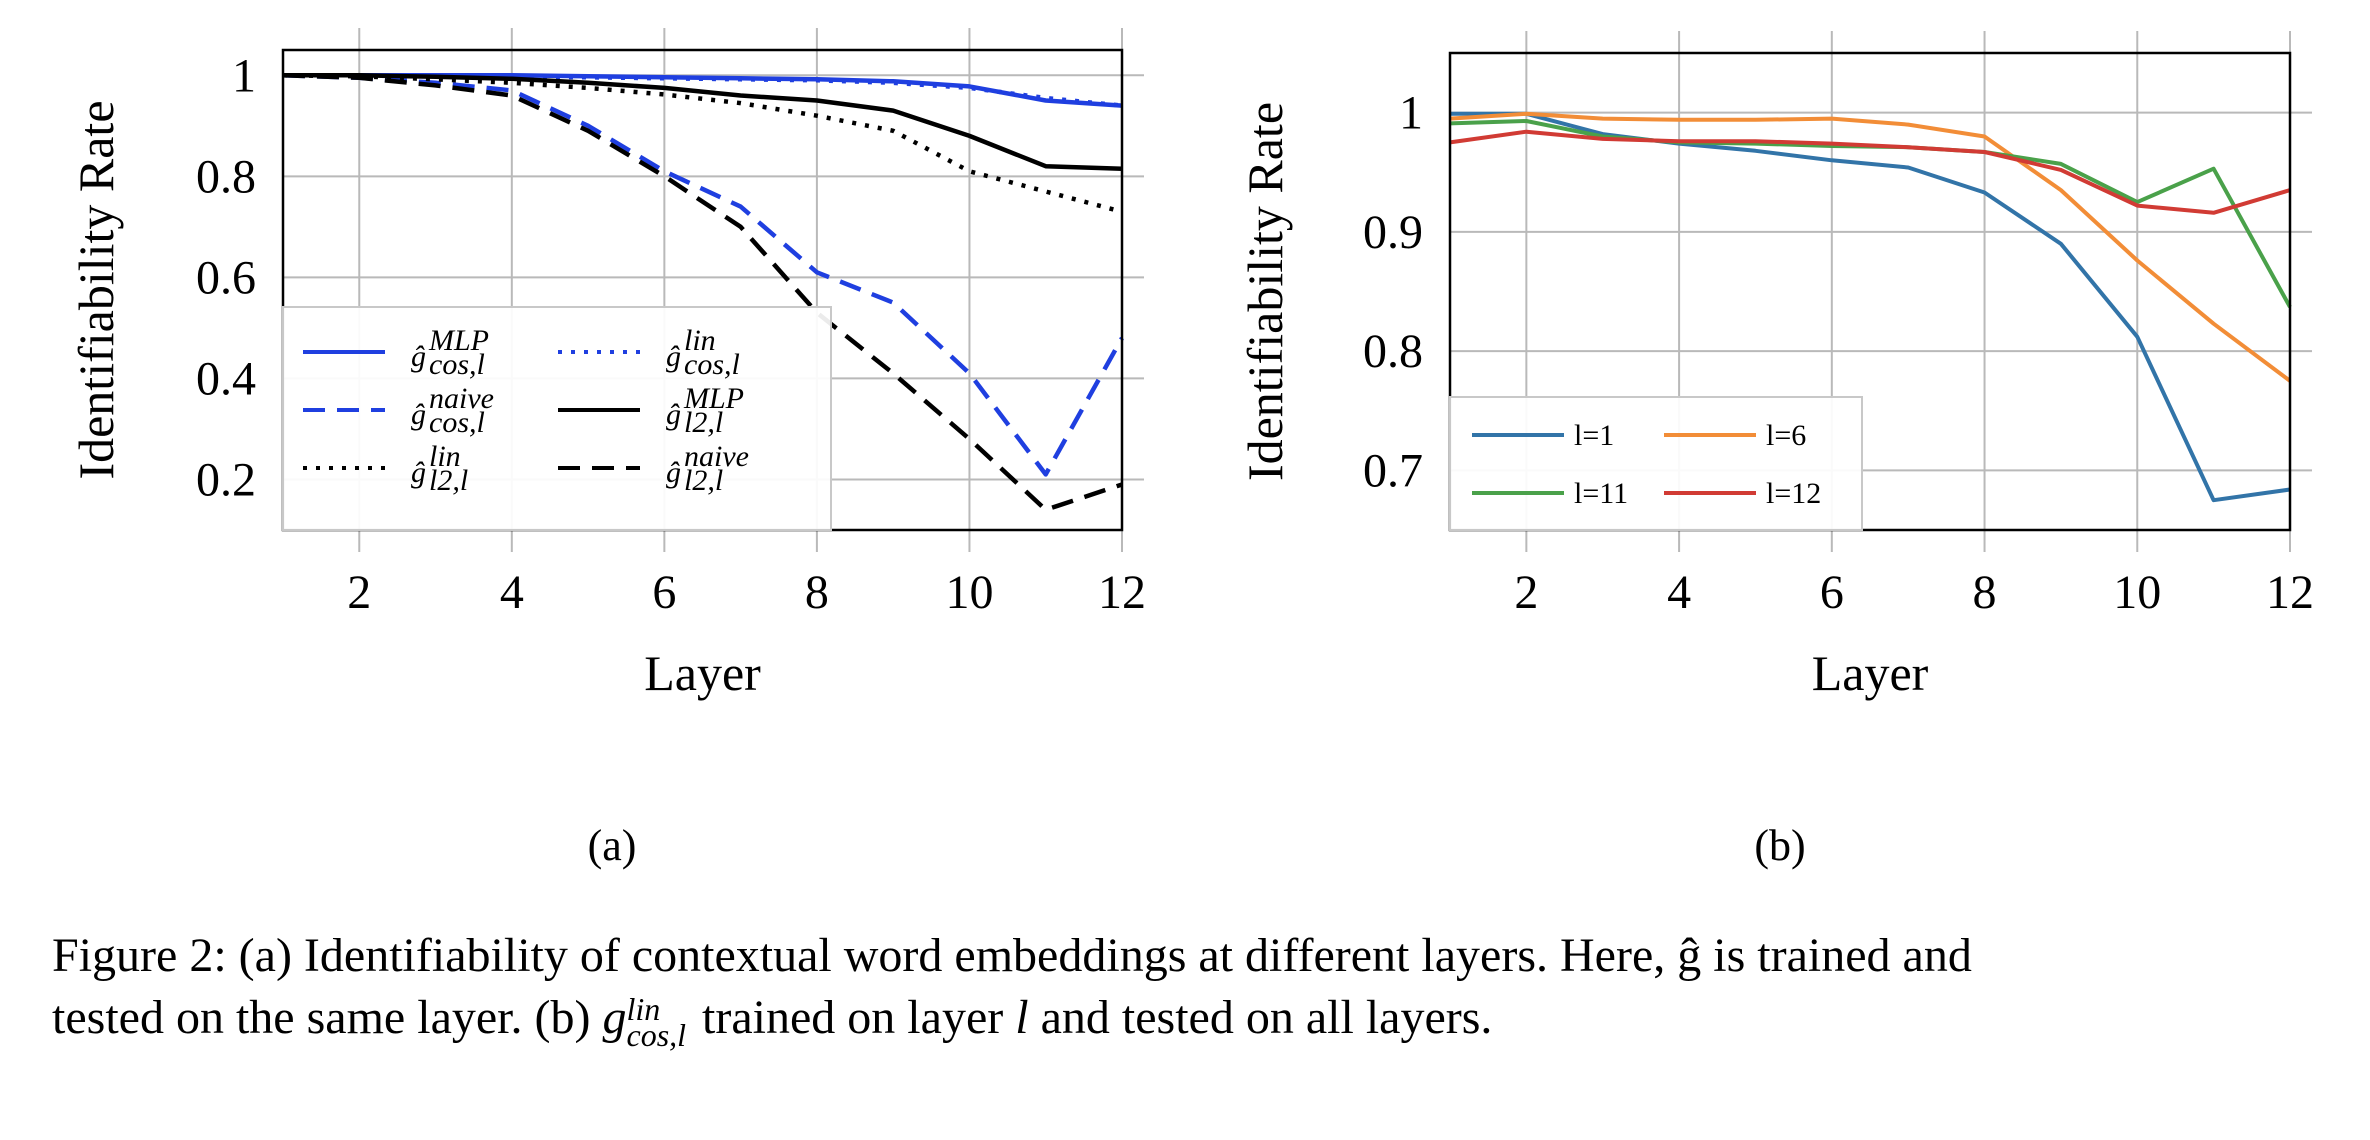  I want to click on chart-b-ytick-label-0: 0.7, so click(1393, 470).